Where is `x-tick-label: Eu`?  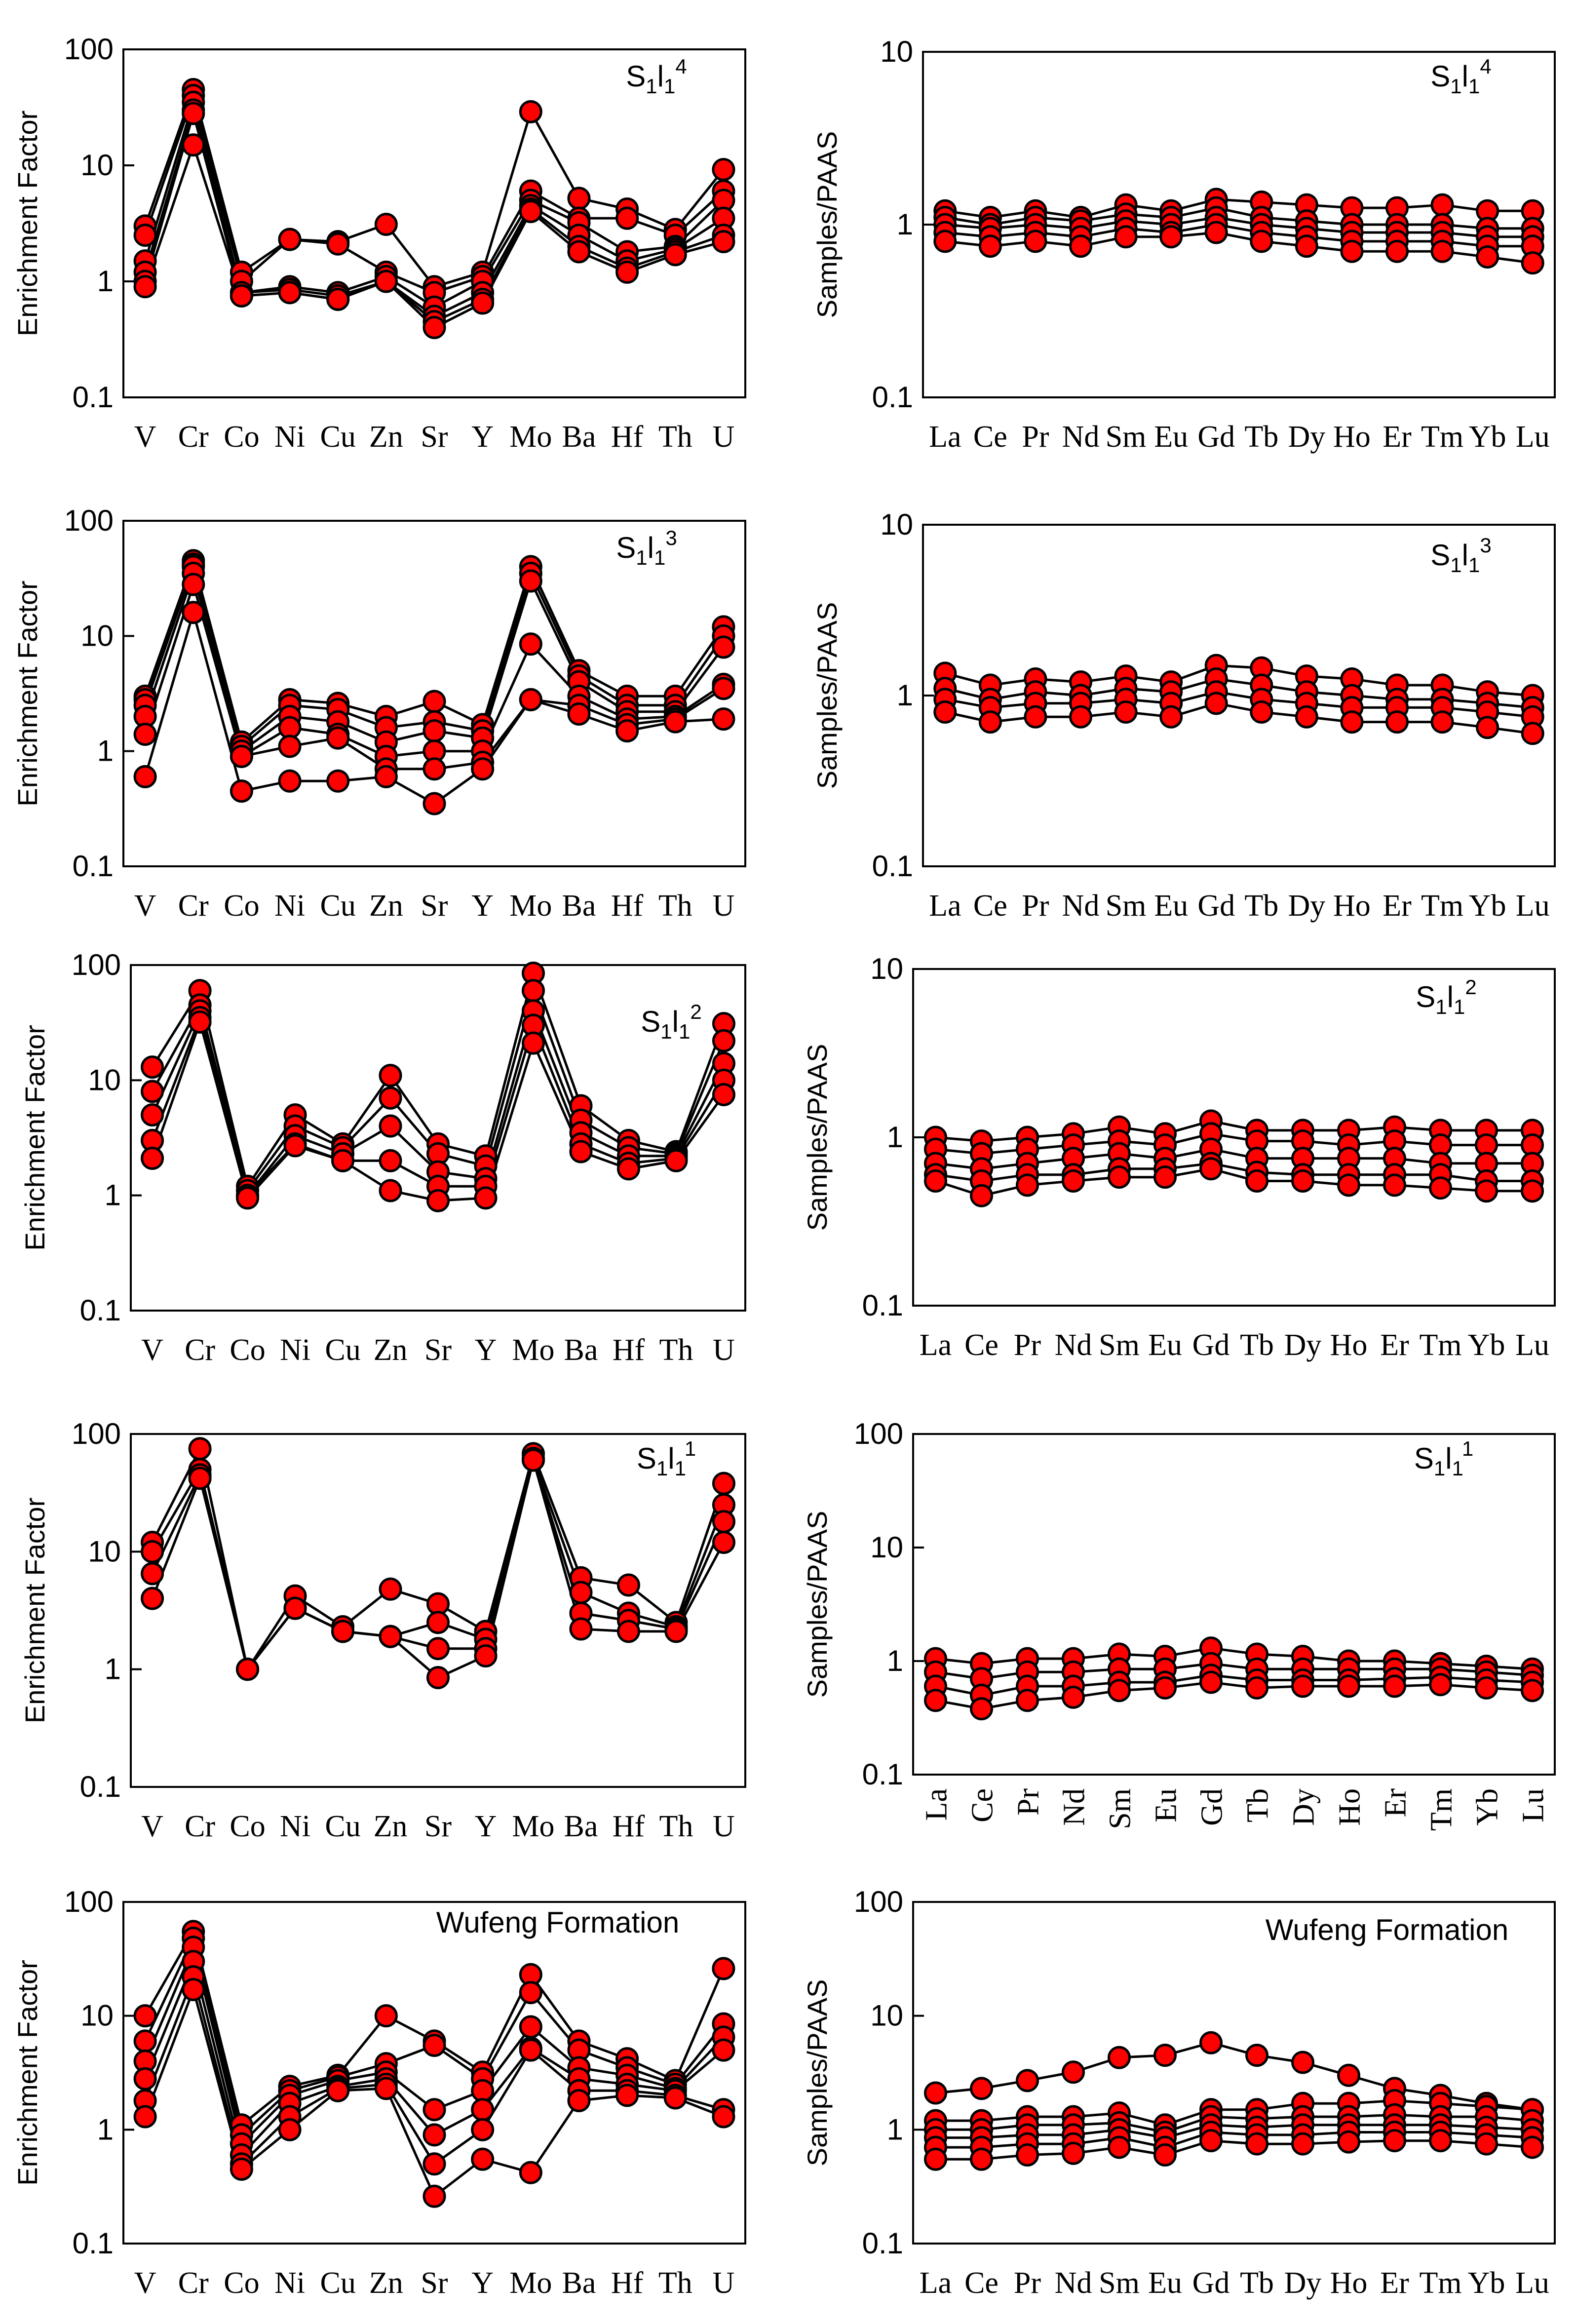 x-tick-label: Eu is located at coordinates (1165, 1345).